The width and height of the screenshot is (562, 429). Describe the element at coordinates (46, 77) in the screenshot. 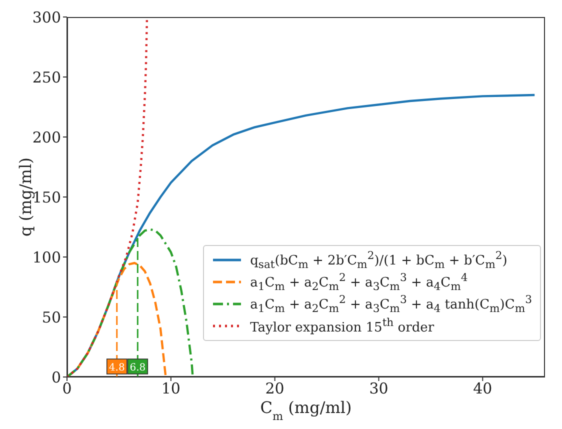

I see `y-tick-label: 250` at that location.